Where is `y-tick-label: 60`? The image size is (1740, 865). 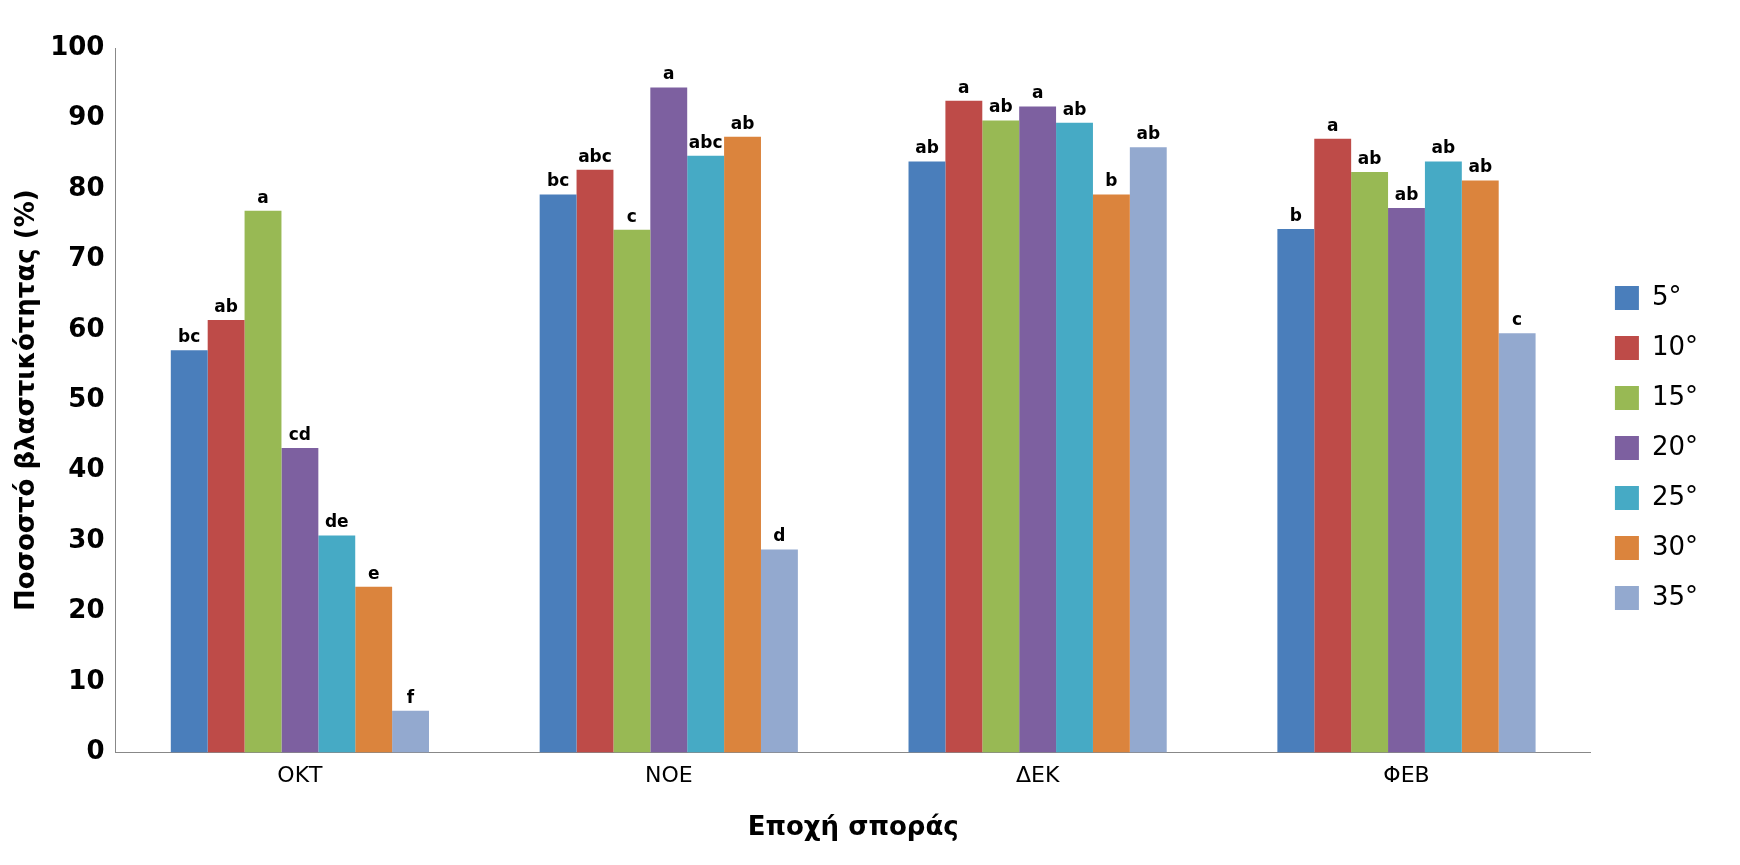 y-tick-label: 60 is located at coordinates (86, 327).